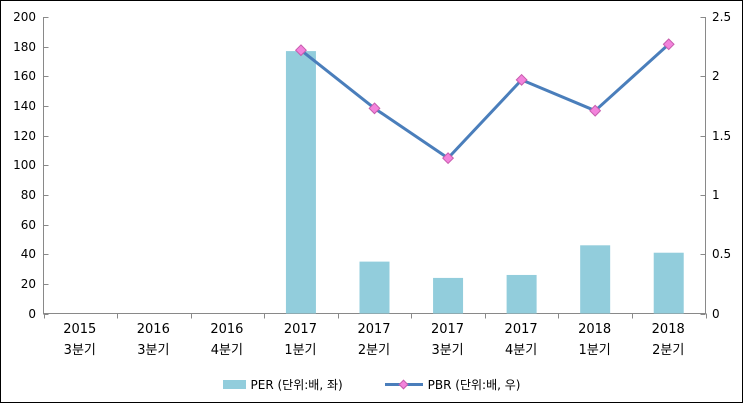 The image size is (743, 403). Describe the element at coordinates (595, 340) in the screenshot. I see `x-axis-category-label: 2018 1분기` at that location.